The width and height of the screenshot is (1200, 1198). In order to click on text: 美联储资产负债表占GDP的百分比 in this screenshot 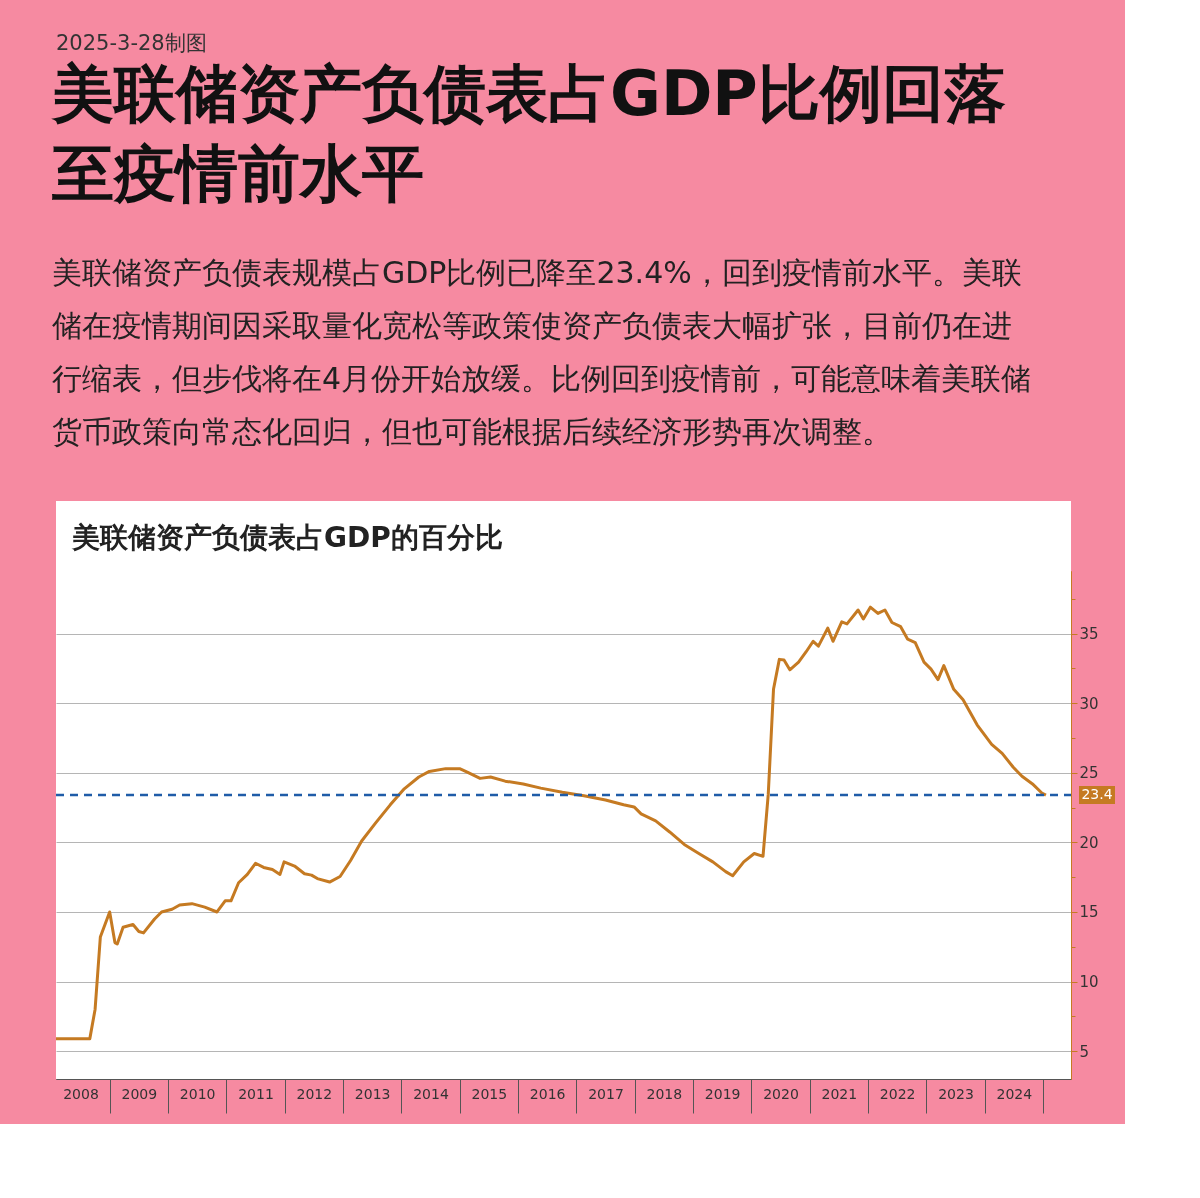, I will do `click(287, 537)`.